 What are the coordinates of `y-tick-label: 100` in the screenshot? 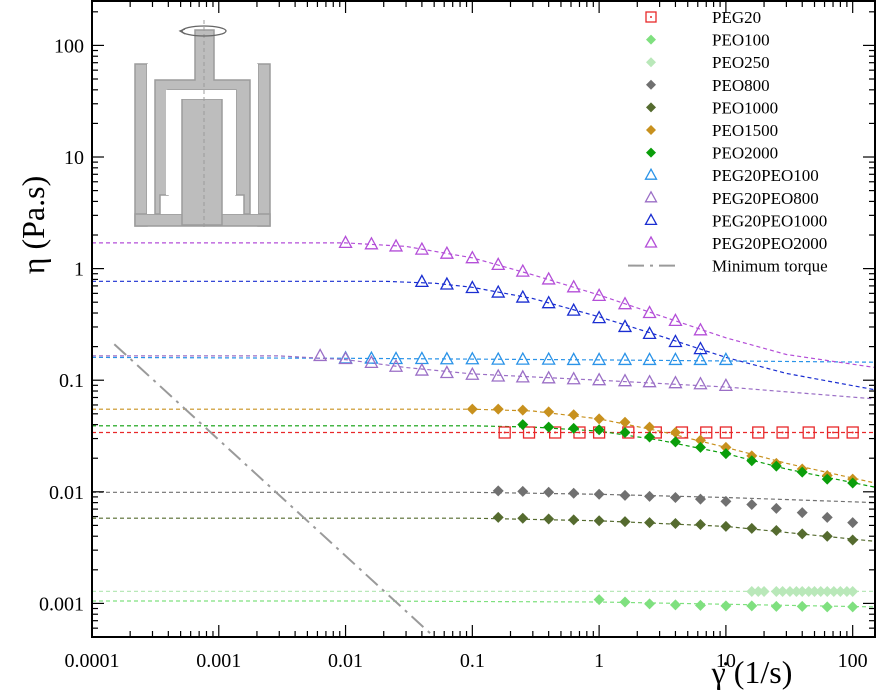 It's located at (69, 46).